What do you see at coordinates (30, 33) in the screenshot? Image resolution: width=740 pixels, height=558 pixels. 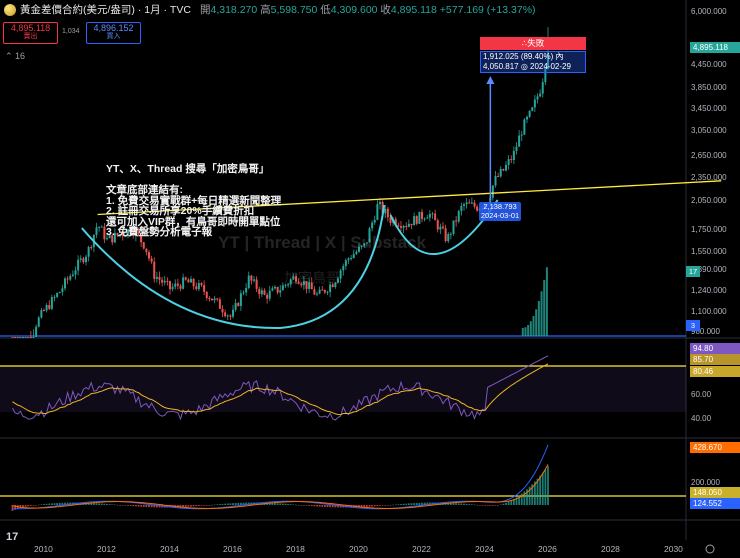 I see `sell-button: 4,895.118 賣出` at bounding box center [30, 33].